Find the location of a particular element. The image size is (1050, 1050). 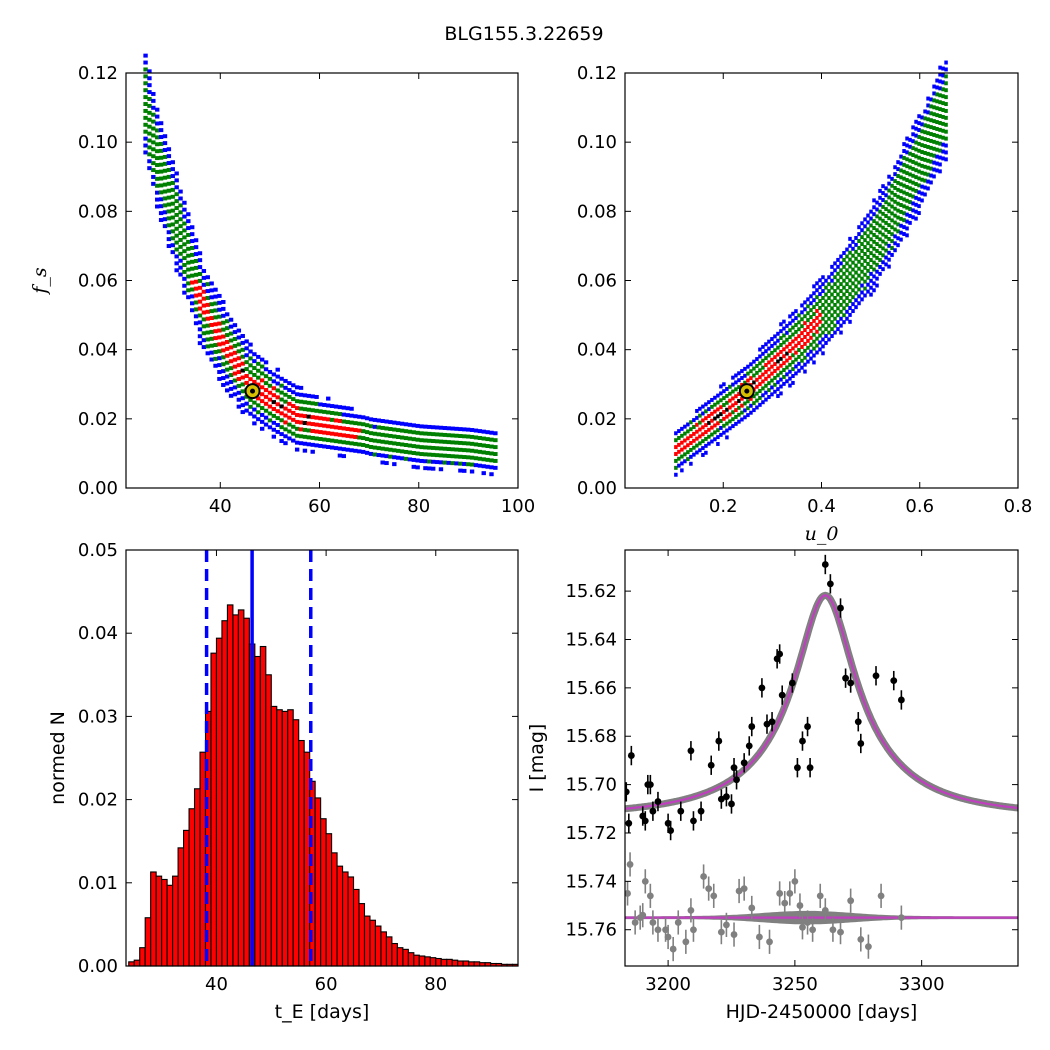

x-tick-label: 80 is located at coordinates (435, 984).